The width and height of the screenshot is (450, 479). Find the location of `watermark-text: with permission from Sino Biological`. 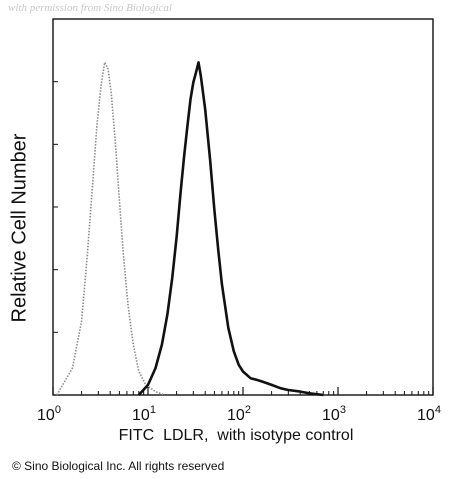

watermark-text: with permission from Sino Biological is located at coordinates (90, 8).